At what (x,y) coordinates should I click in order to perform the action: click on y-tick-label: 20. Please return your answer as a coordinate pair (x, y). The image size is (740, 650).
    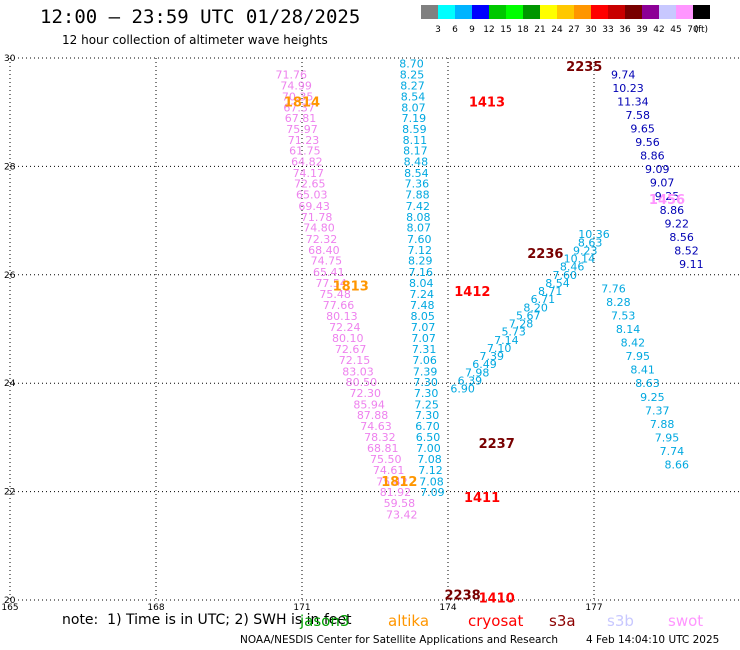
    Looking at the image, I should click on (10, 601).